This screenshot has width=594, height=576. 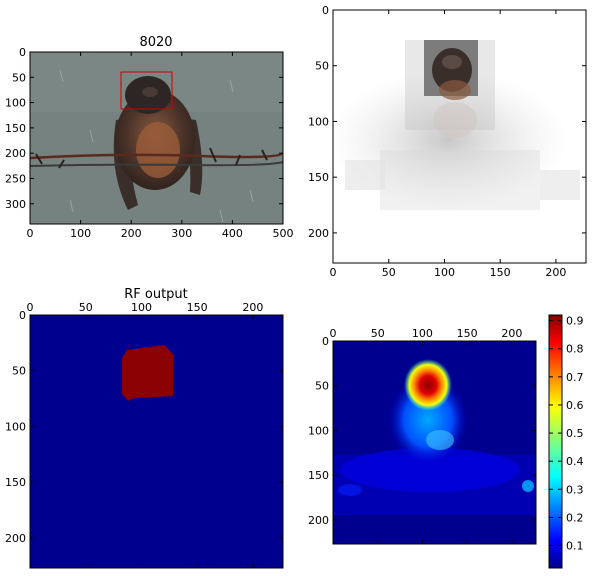 I want to click on colorbar-tick-label: 0.5, so click(x=575, y=433).